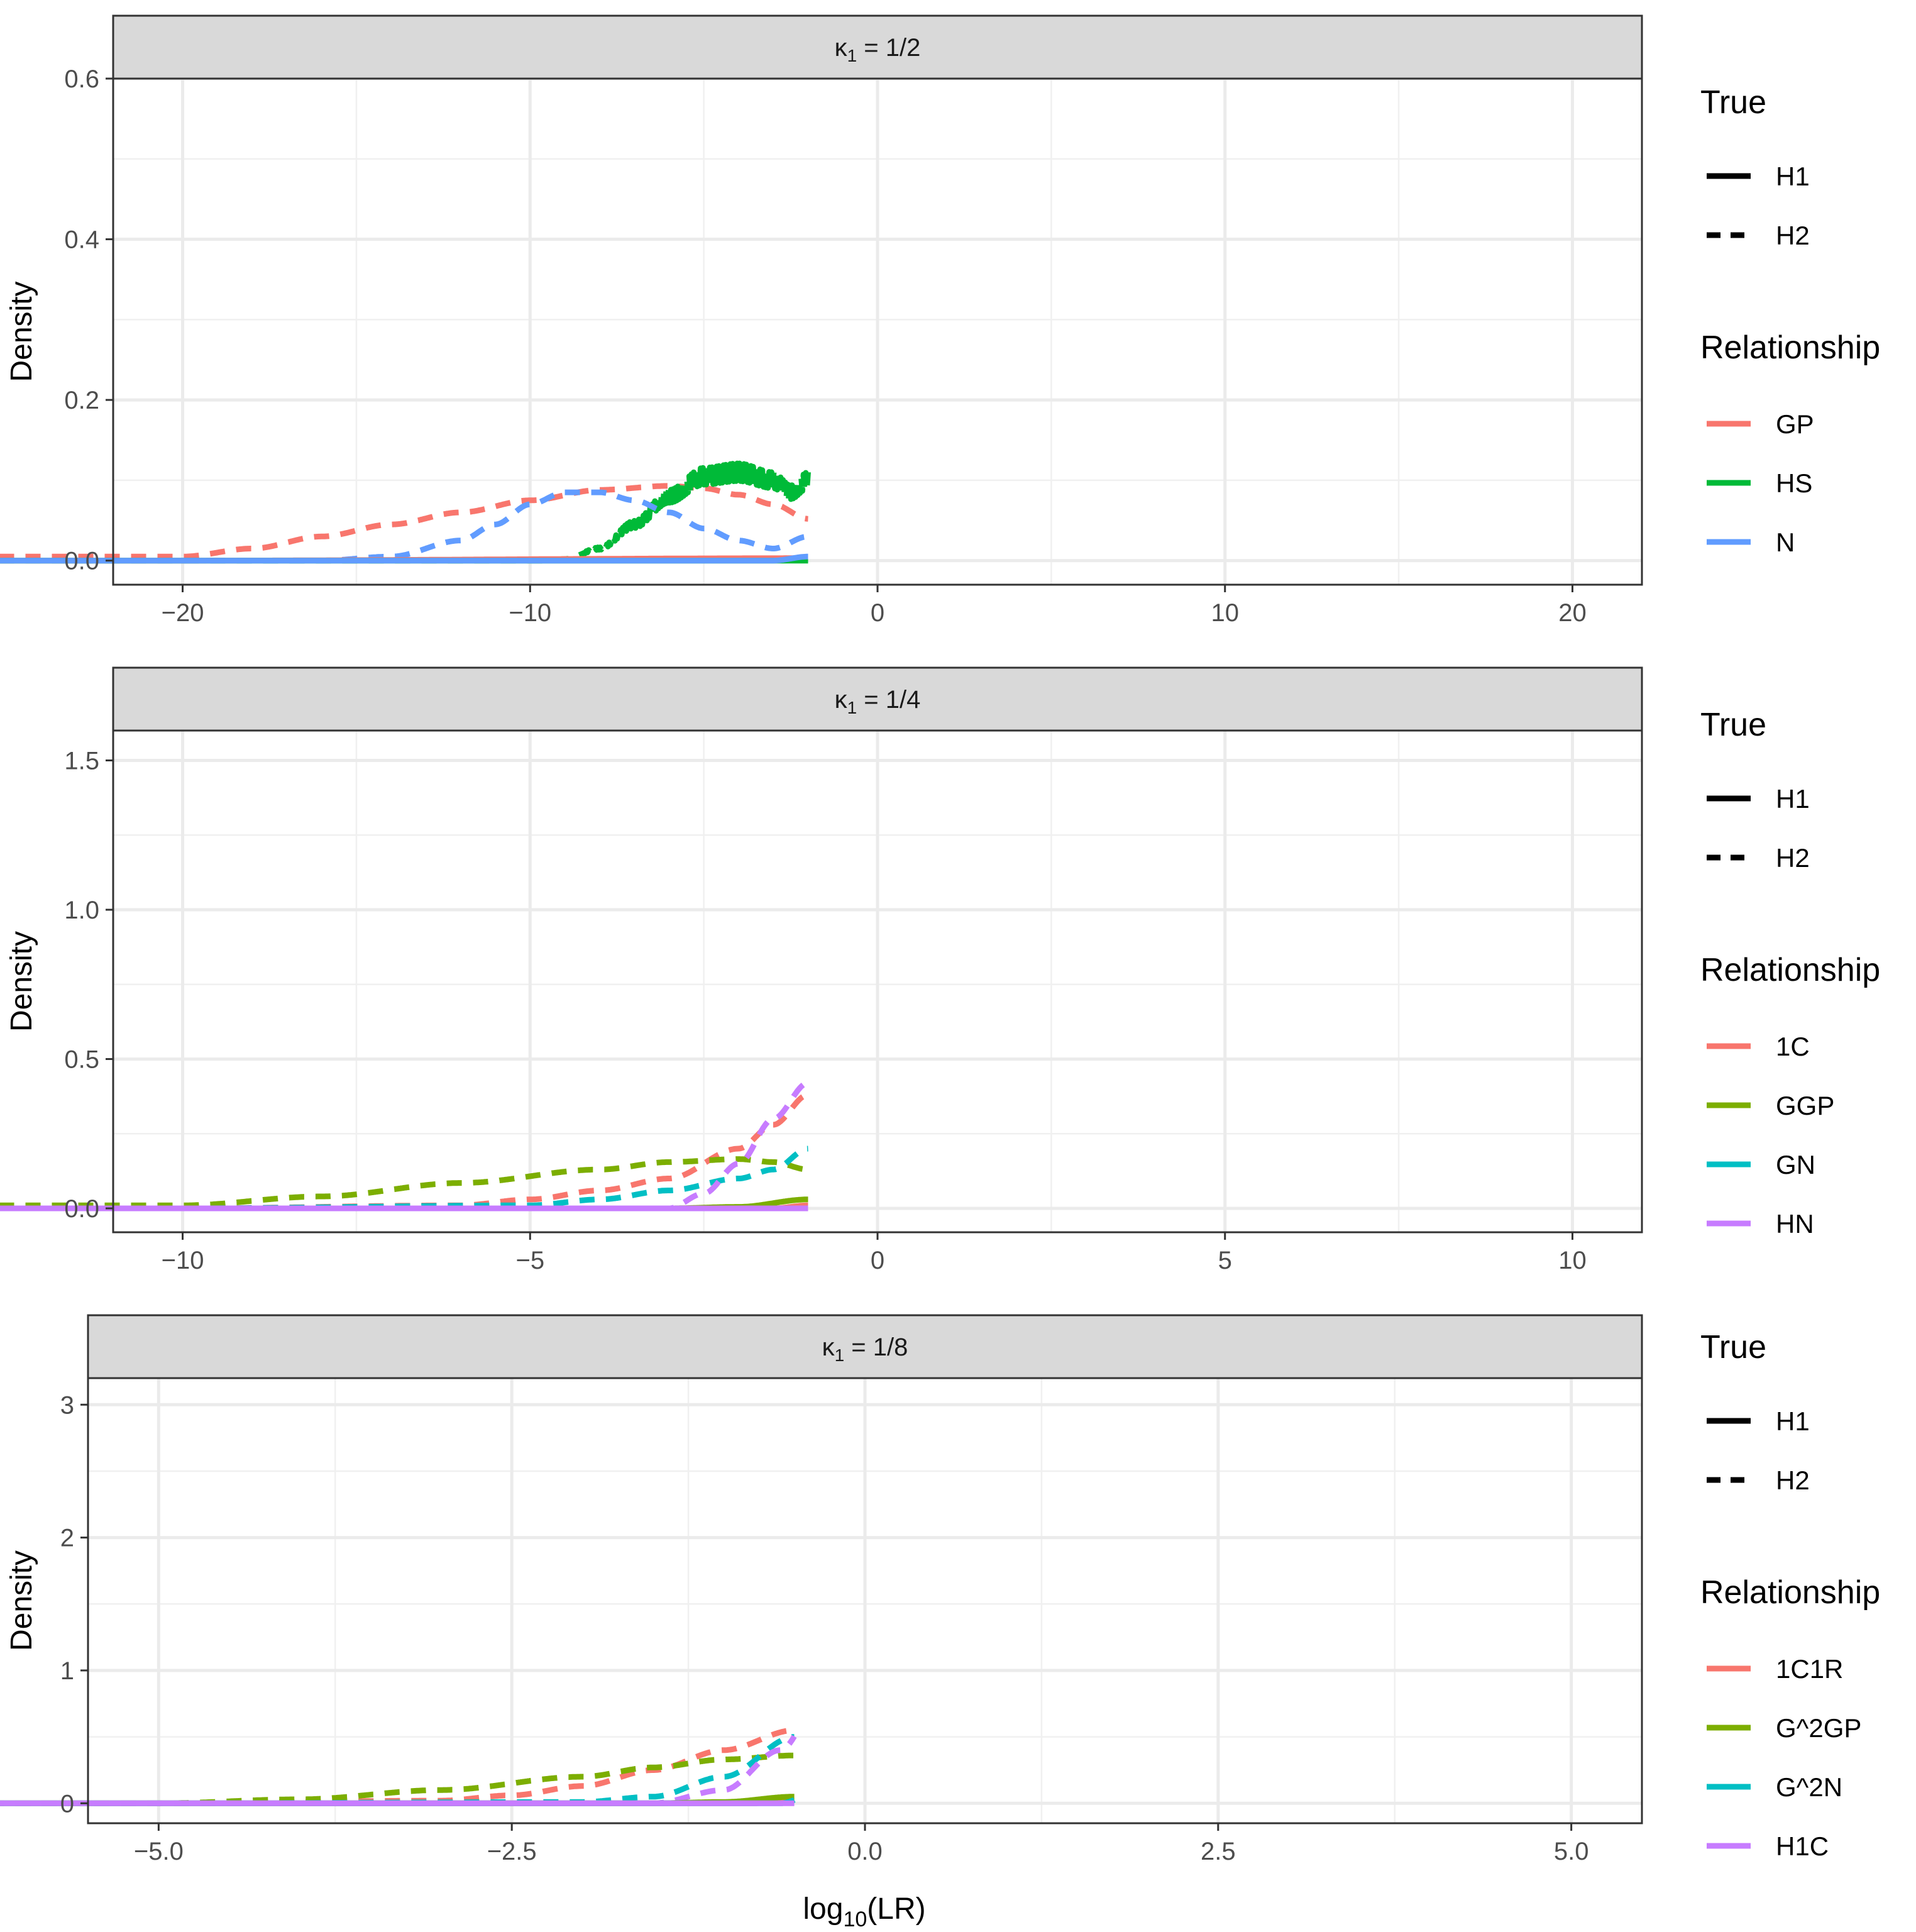  Describe the element at coordinates (855, 1919) in the screenshot. I see `x-axis-title-subscript: 10` at that location.